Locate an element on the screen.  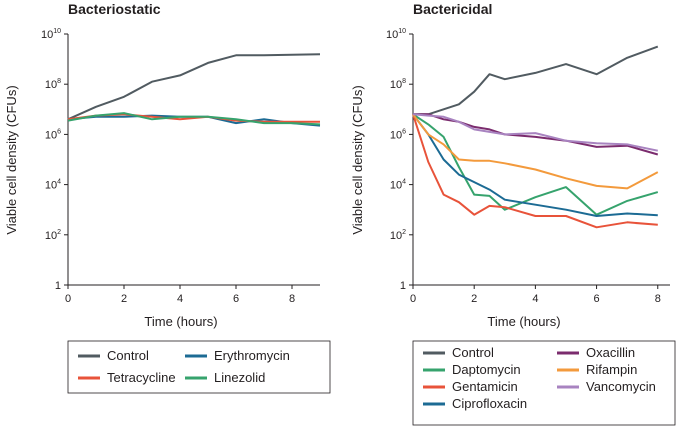
legend-entry-gentamicin-bactericidal: Gentamicin is located at coordinates (470, 386).